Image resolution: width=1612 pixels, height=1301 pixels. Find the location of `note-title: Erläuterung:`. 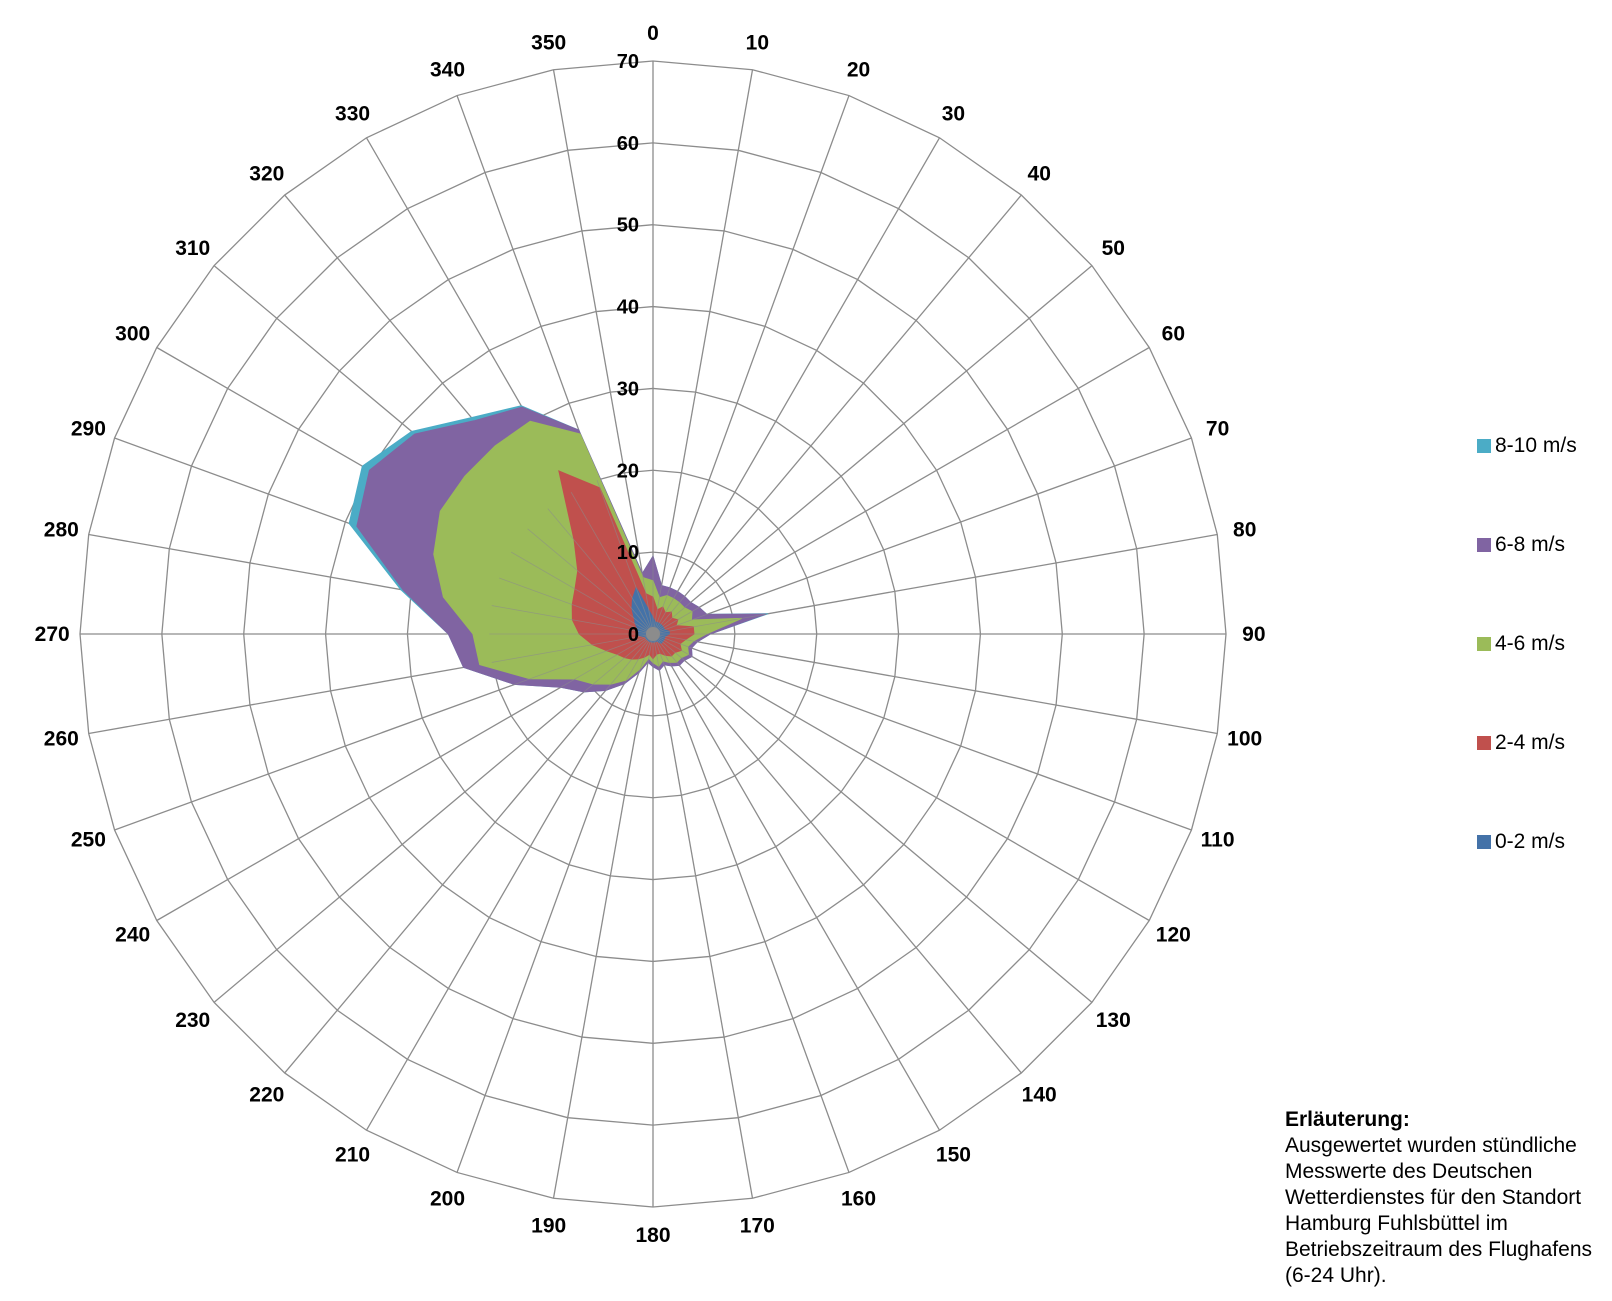

note-title: Erläuterung: is located at coordinates (1347, 1119).